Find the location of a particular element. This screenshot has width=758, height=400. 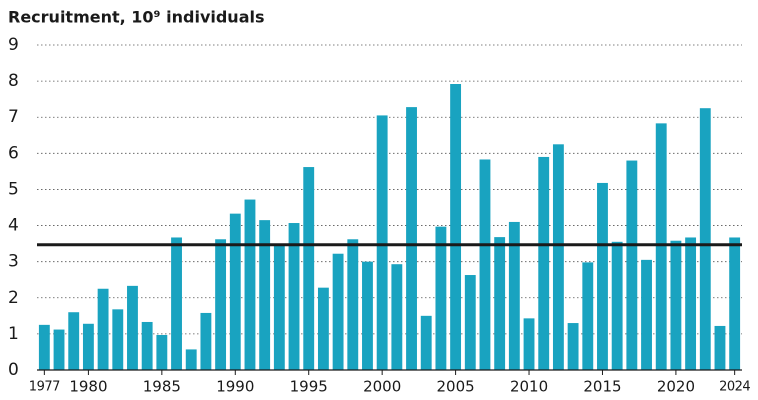

y-tick-label: 7 is located at coordinates (13, 117).